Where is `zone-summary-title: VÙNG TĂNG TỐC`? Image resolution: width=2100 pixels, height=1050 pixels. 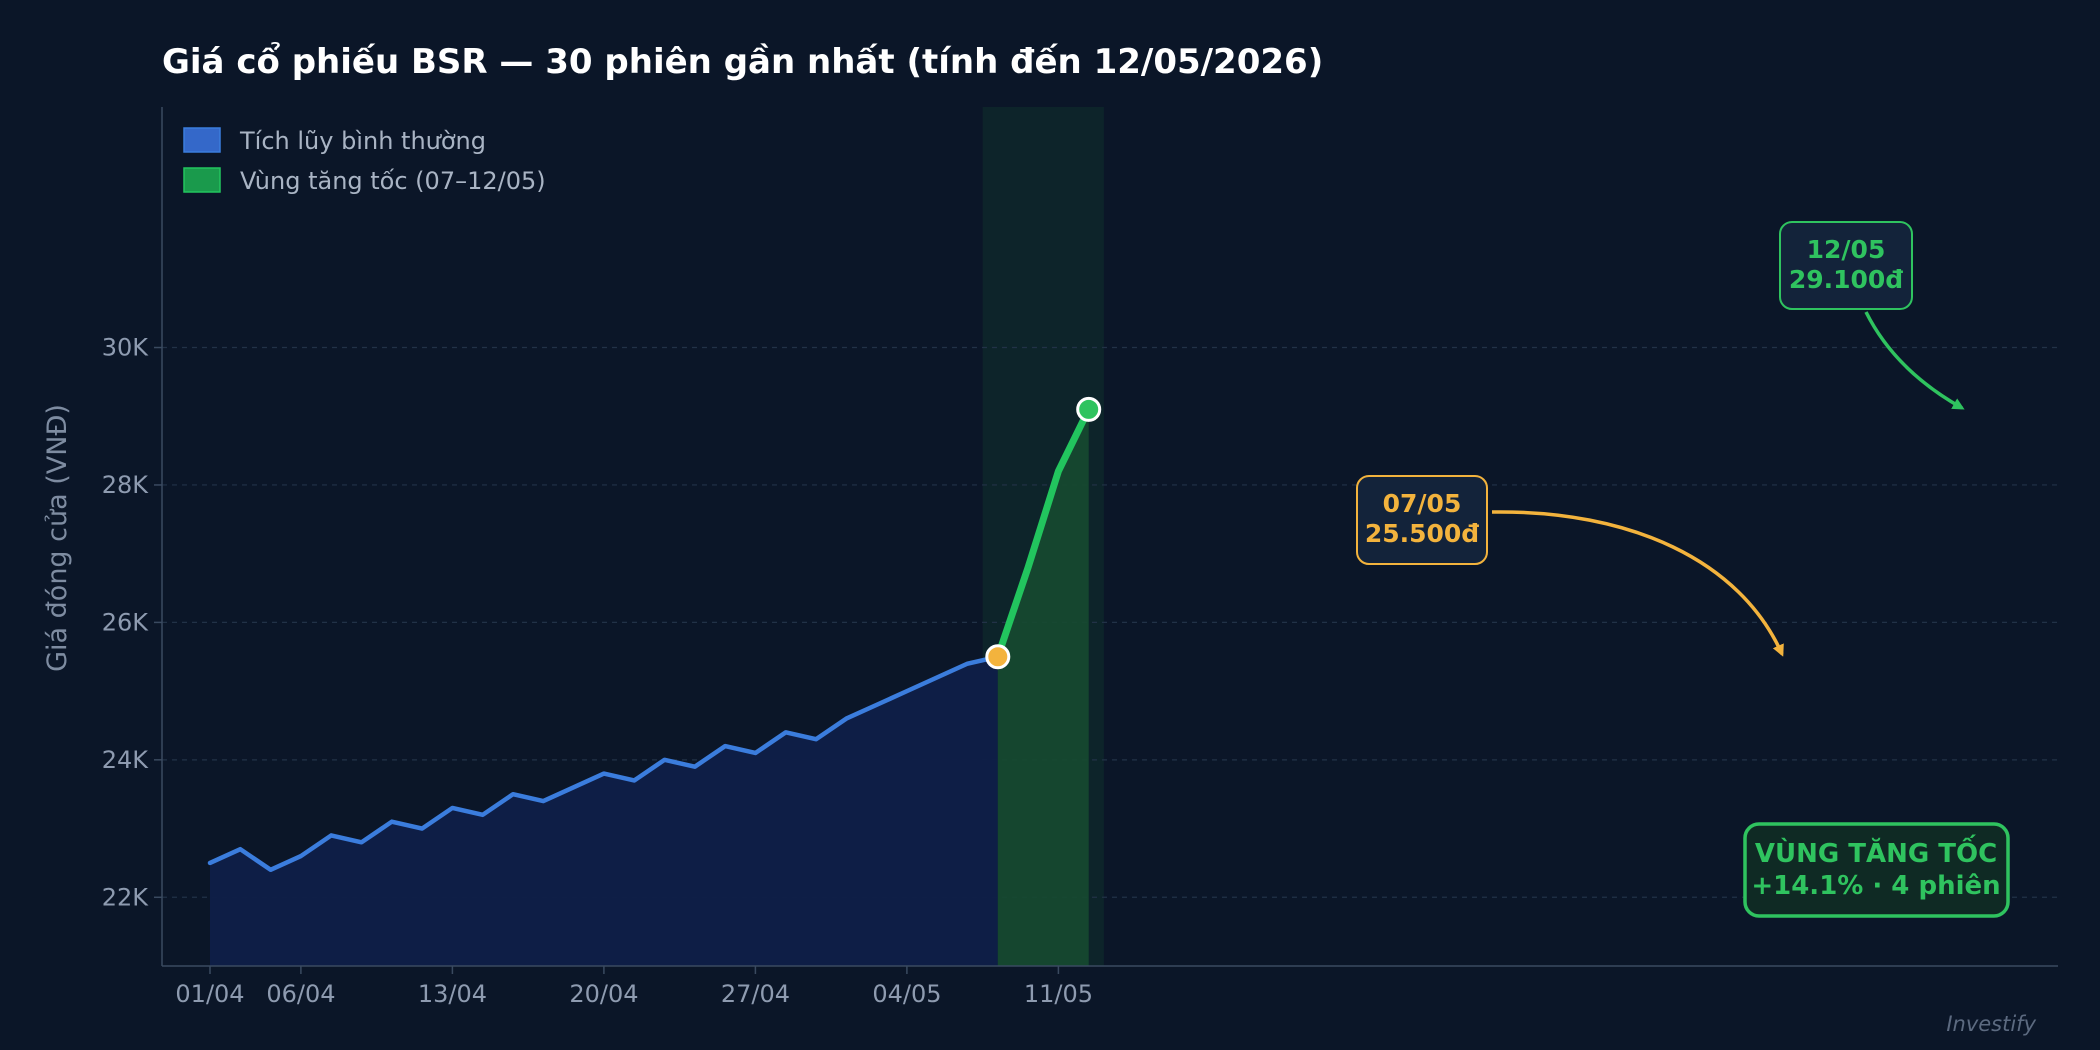 zone-summary-title: VÙNG TĂNG TỐC is located at coordinates (1876, 851).